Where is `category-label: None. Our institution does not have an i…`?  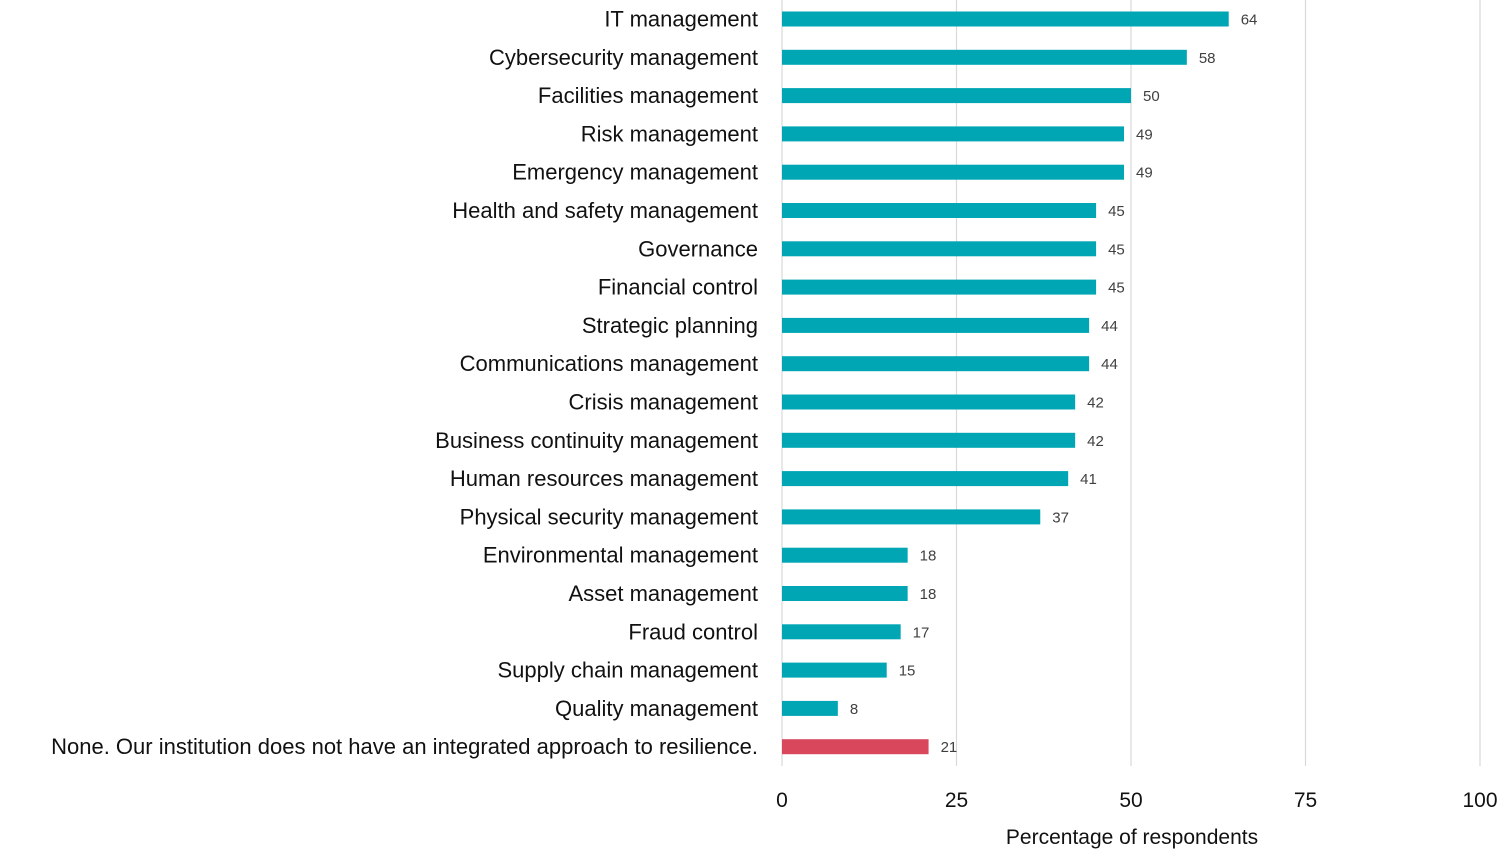
category-label: None. Our institution does not have an i… is located at coordinates (404, 746).